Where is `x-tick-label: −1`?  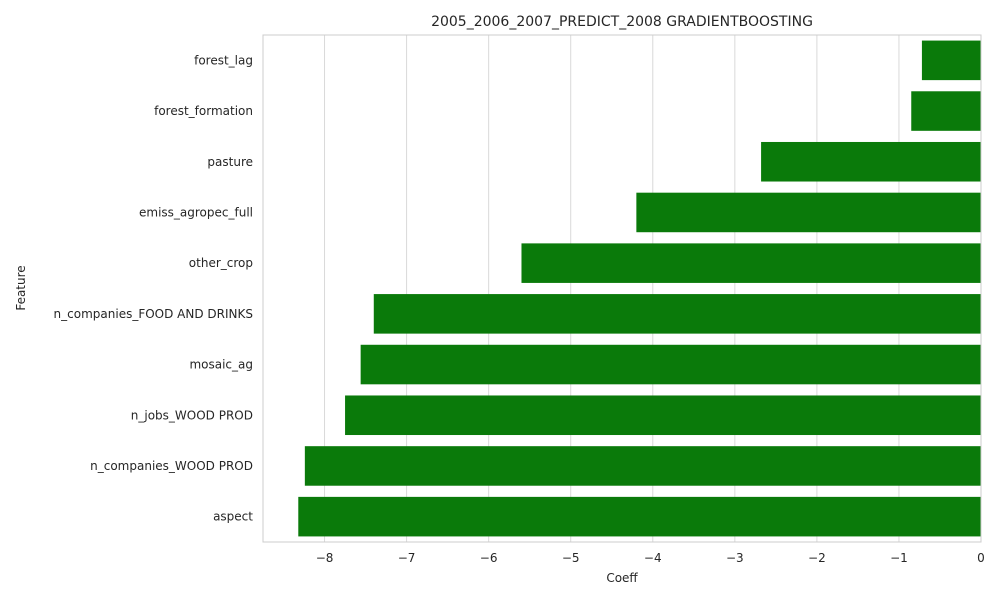 x-tick-label: −1 is located at coordinates (899, 558).